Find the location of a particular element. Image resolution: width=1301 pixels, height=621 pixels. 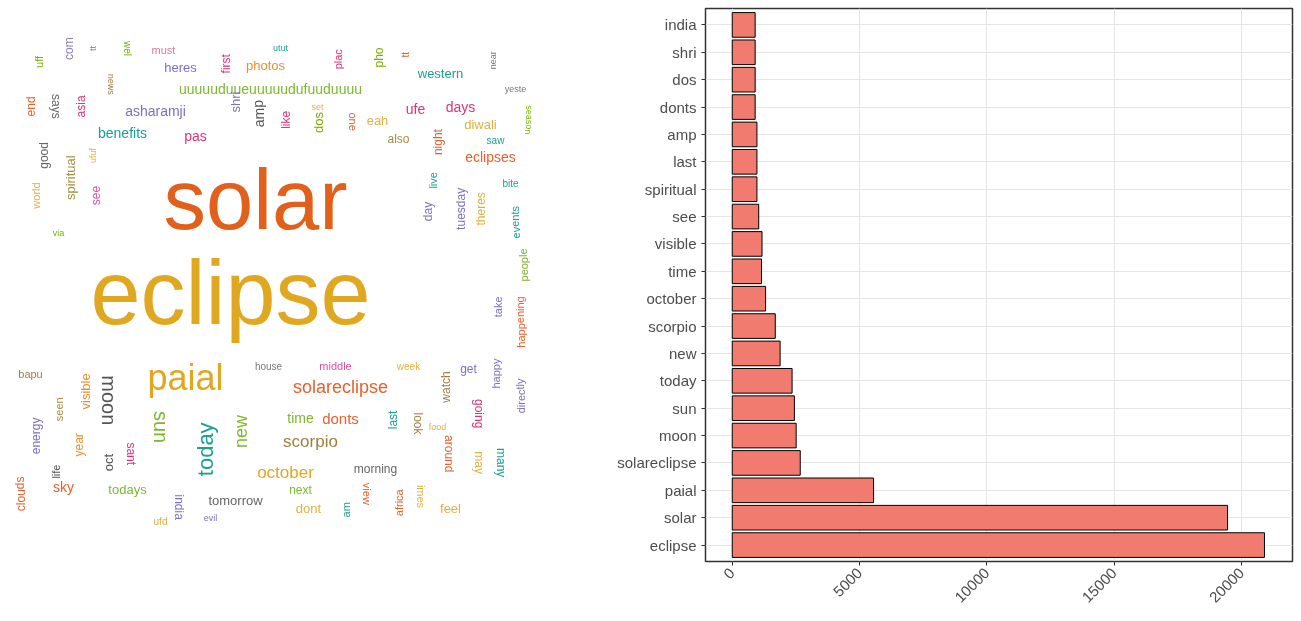

text: moon is located at coordinates (108, 400).